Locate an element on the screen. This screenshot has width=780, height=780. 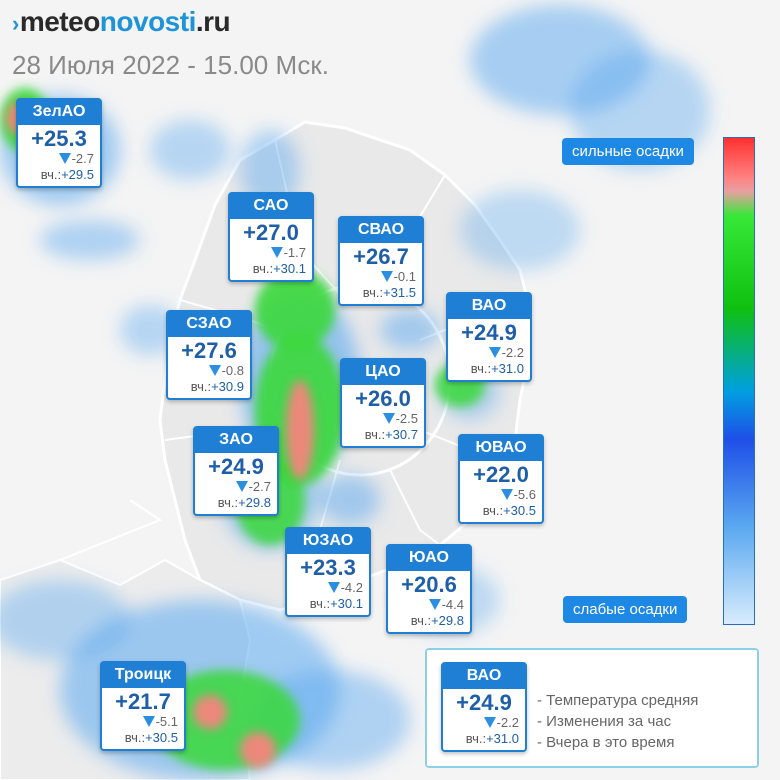
temperature-value: +26.0 is located at coordinates (383, 398).